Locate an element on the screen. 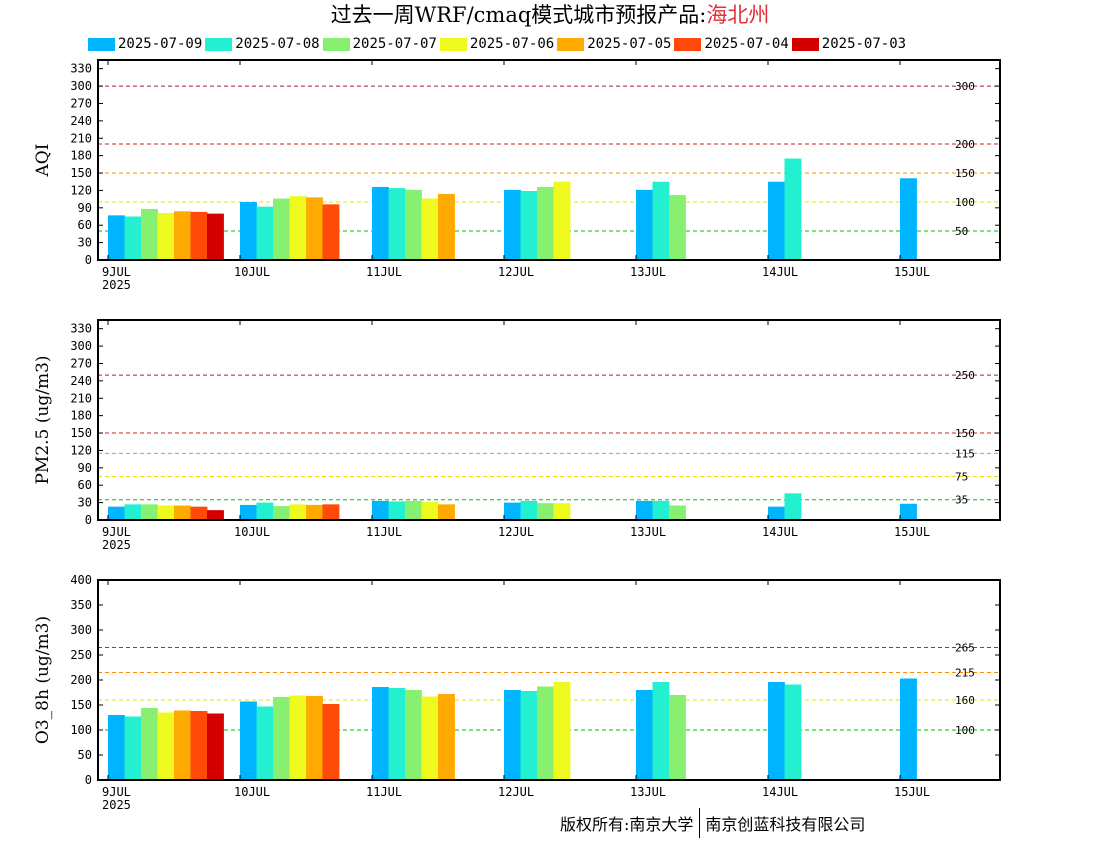  x-tick-label: 13JUL is located at coordinates (648, 532).